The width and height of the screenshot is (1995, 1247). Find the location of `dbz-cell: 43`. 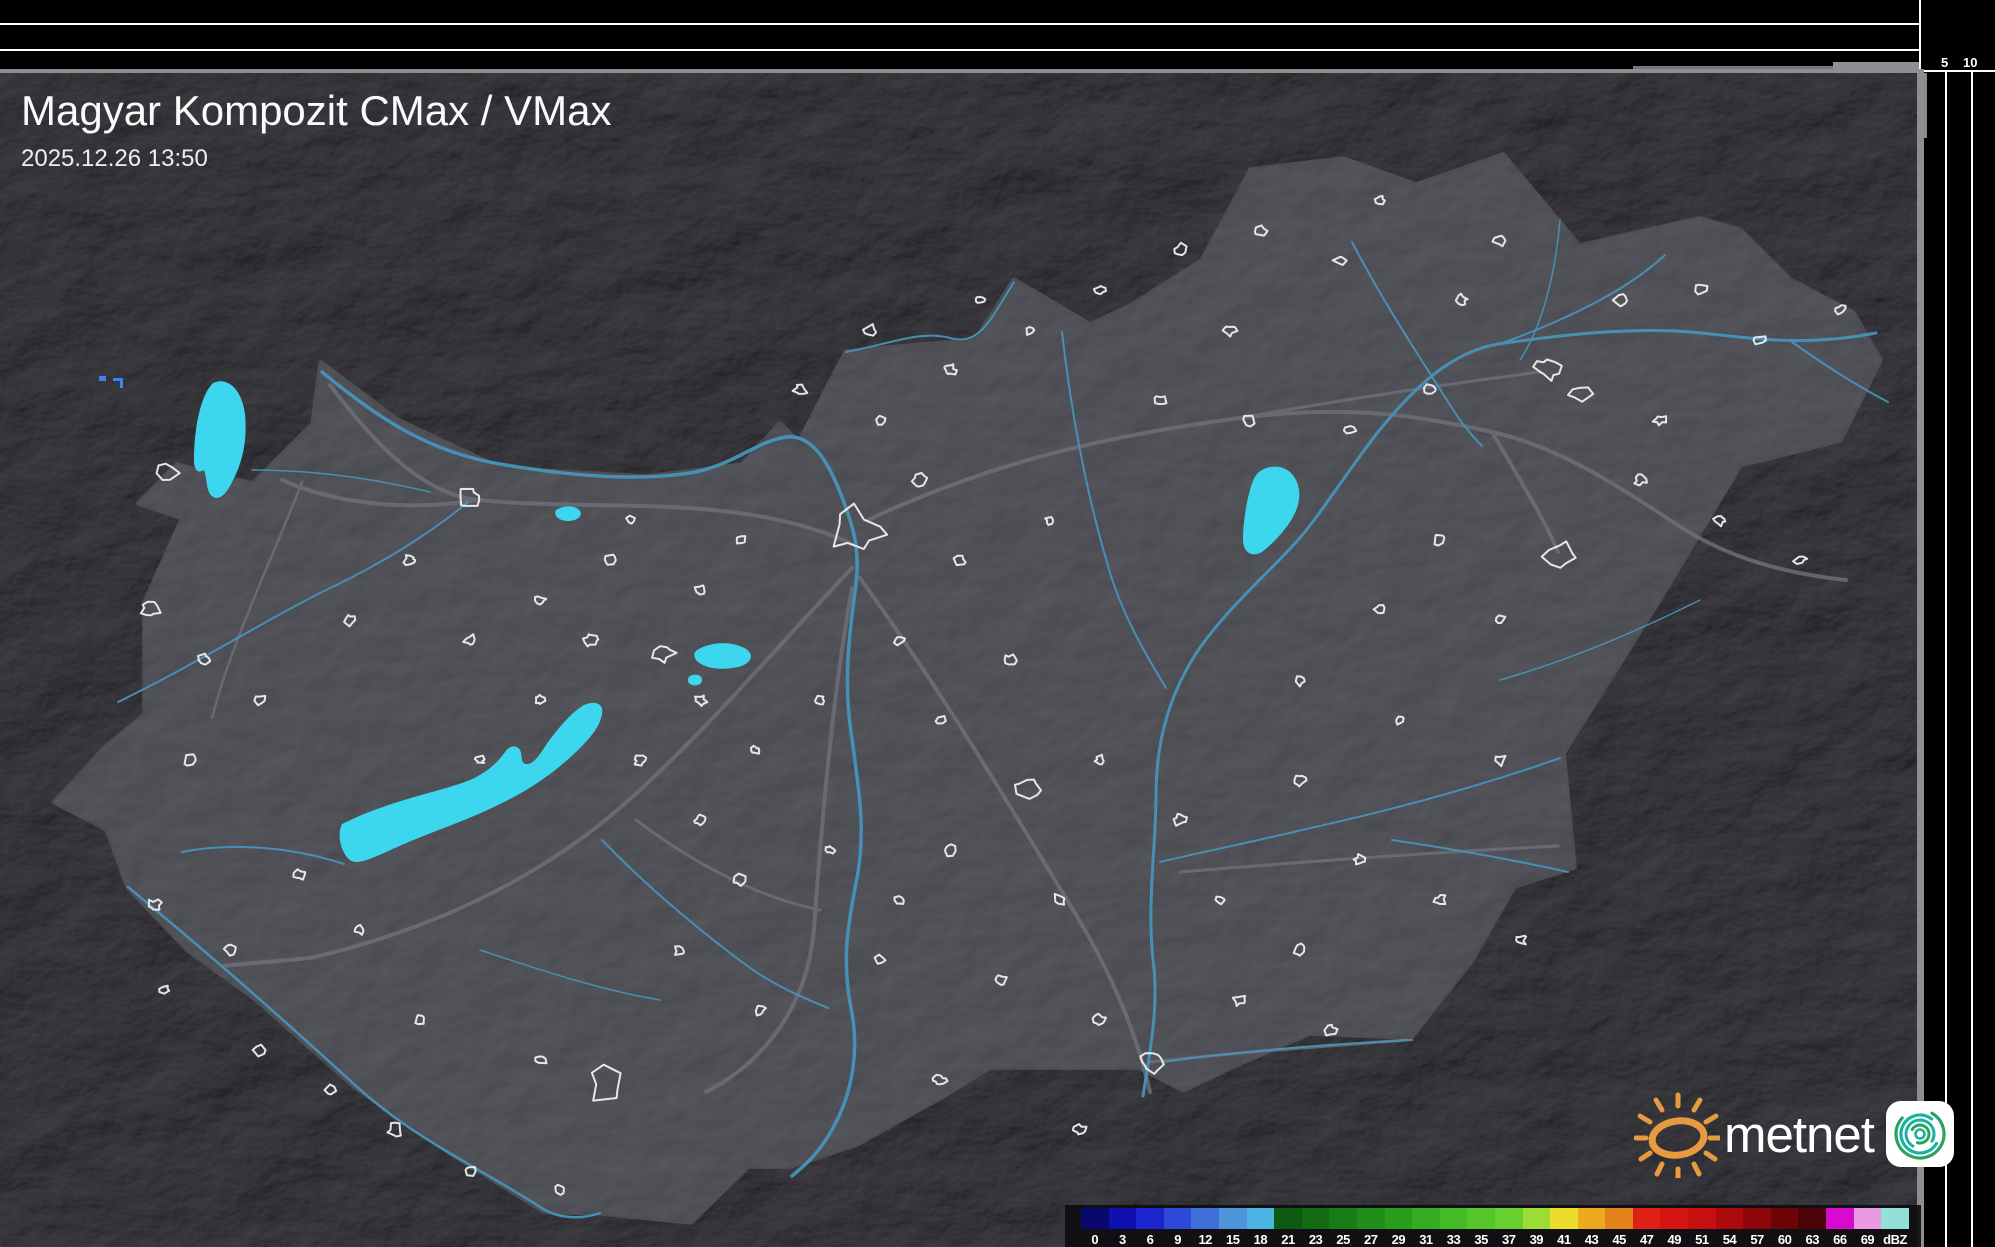

dbz-cell: 43 is located at coordinates (1591, 1227).